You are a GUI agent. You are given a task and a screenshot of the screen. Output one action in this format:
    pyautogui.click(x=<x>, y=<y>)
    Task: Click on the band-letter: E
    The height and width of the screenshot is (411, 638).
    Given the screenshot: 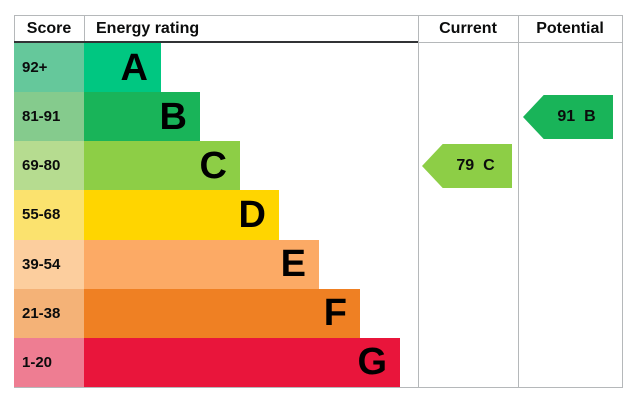 What is the action you would take?
    pyautogui.click(x=293, y=264)
    